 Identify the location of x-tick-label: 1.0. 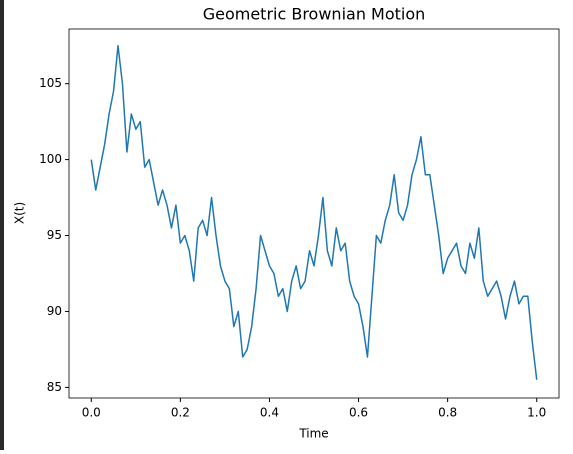
(536, 413).